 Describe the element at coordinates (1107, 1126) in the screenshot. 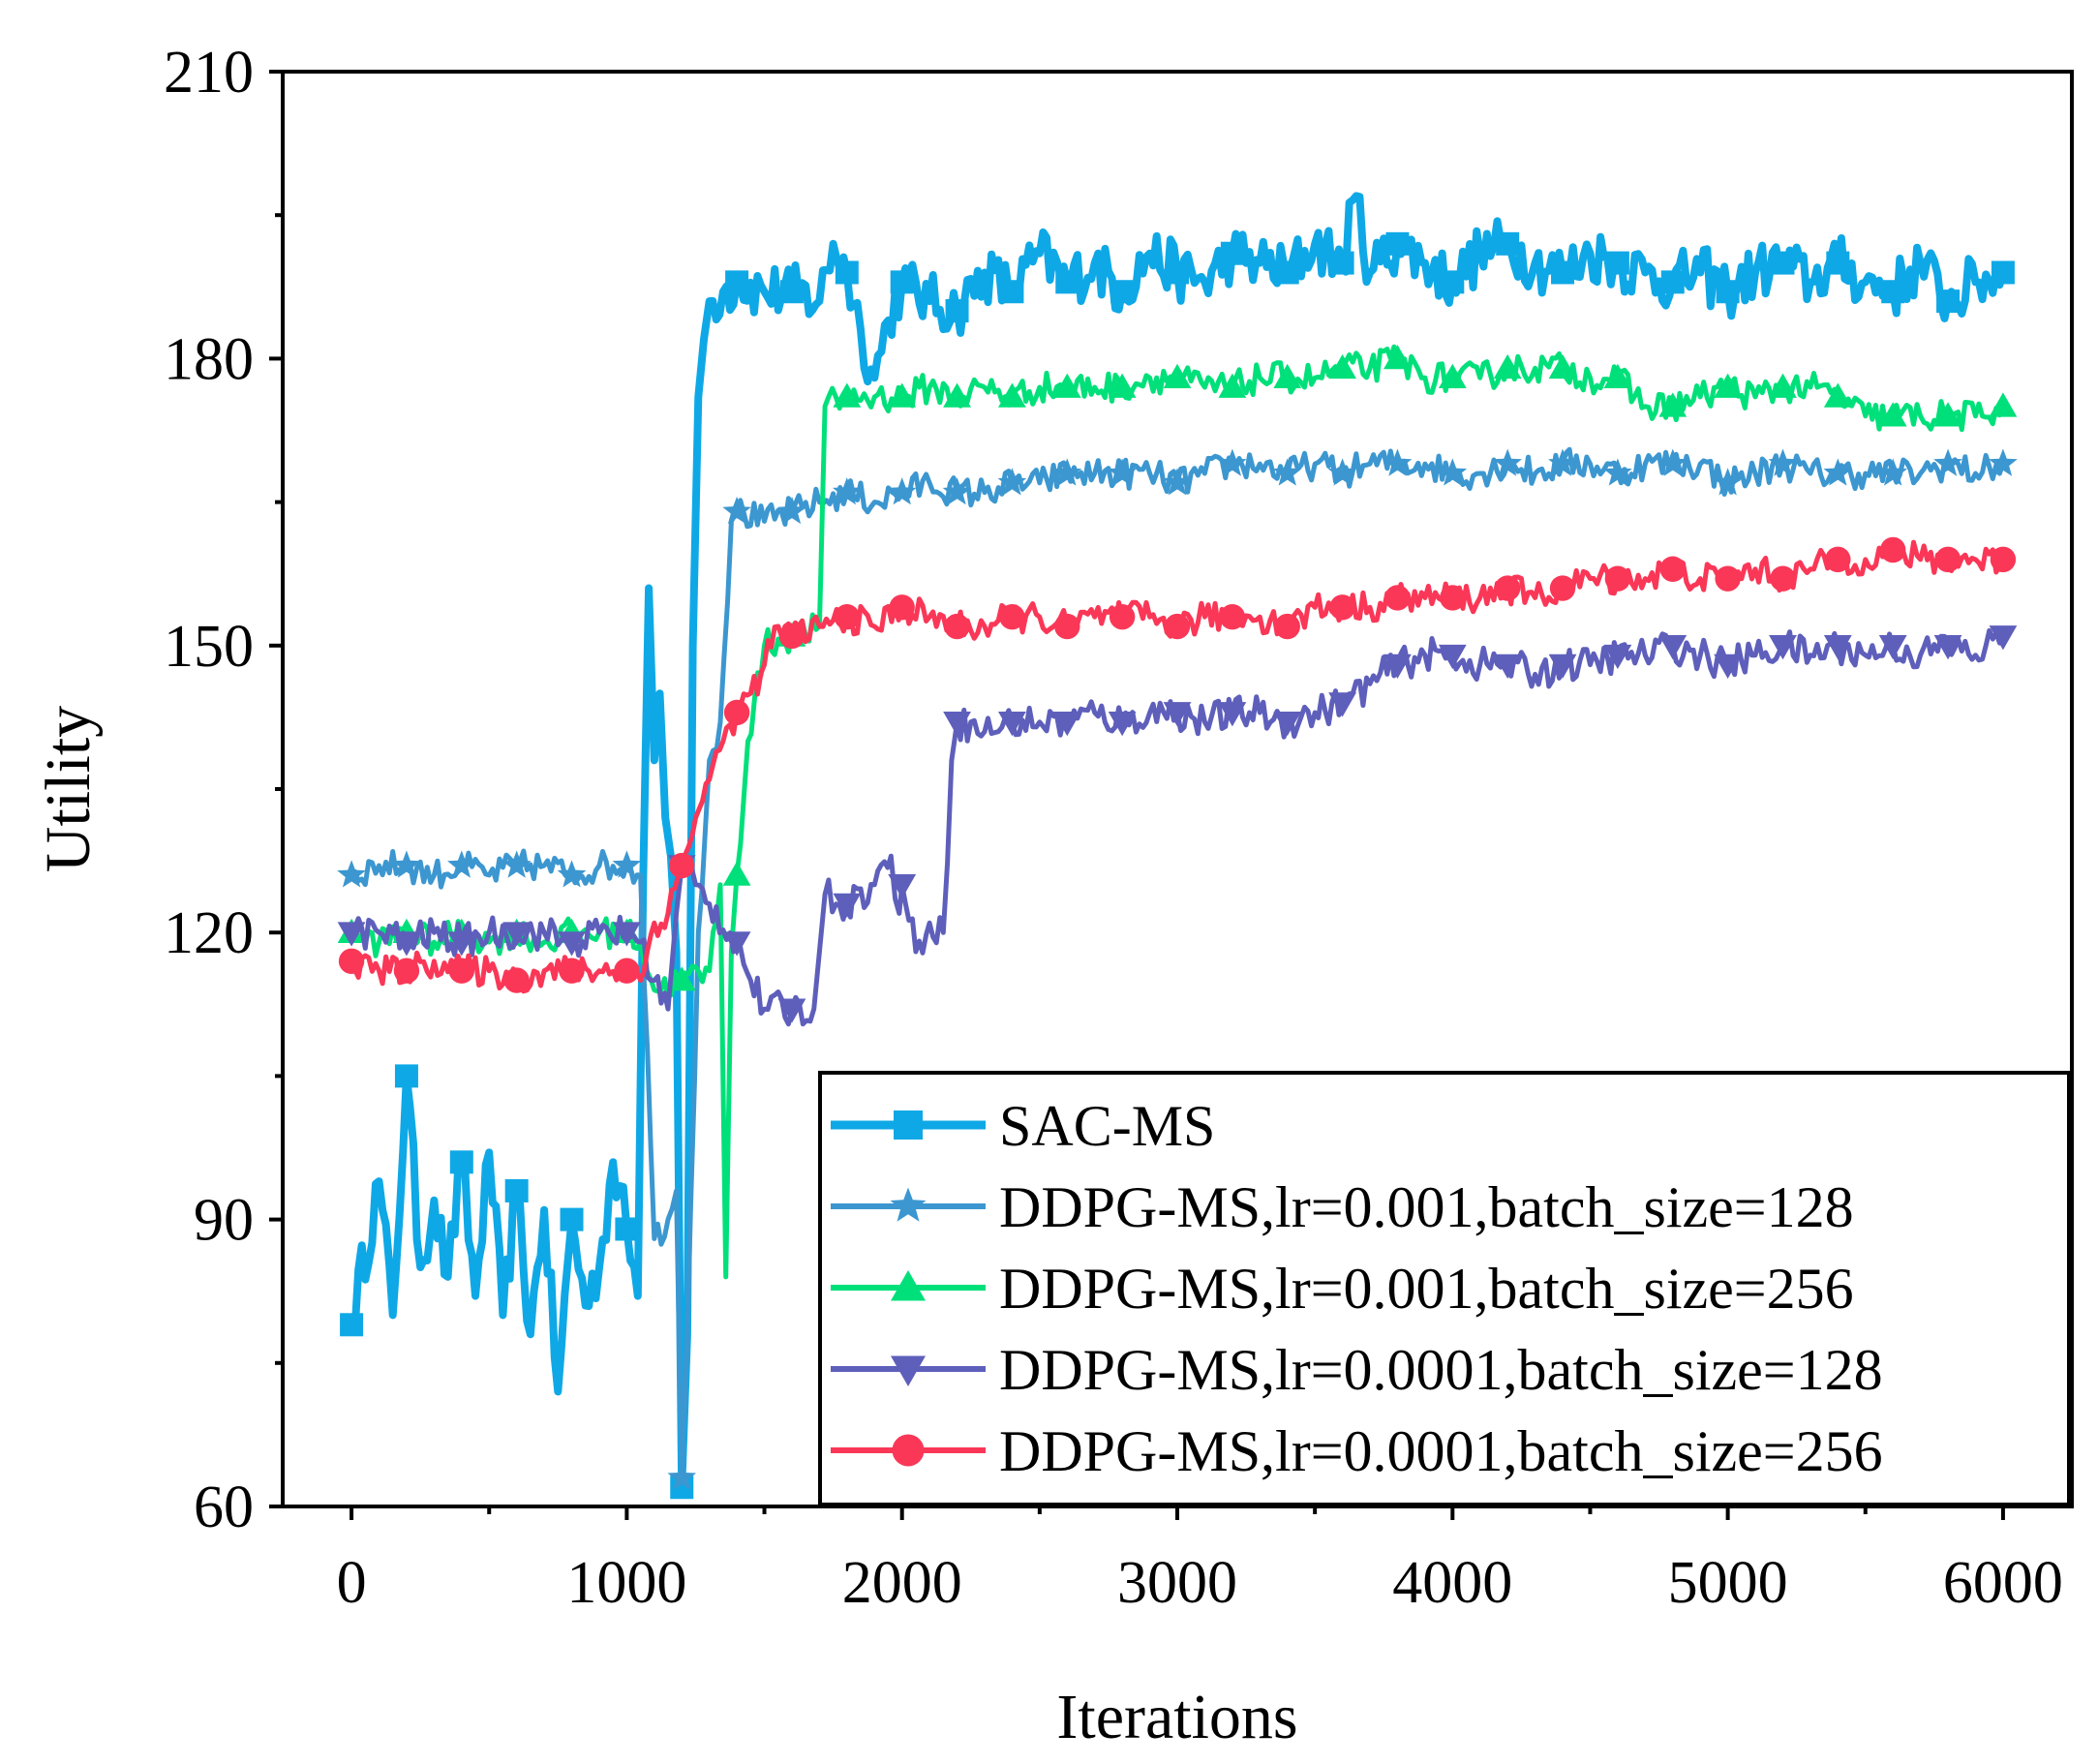

I see `legend-label: SAC-MS` at that location.